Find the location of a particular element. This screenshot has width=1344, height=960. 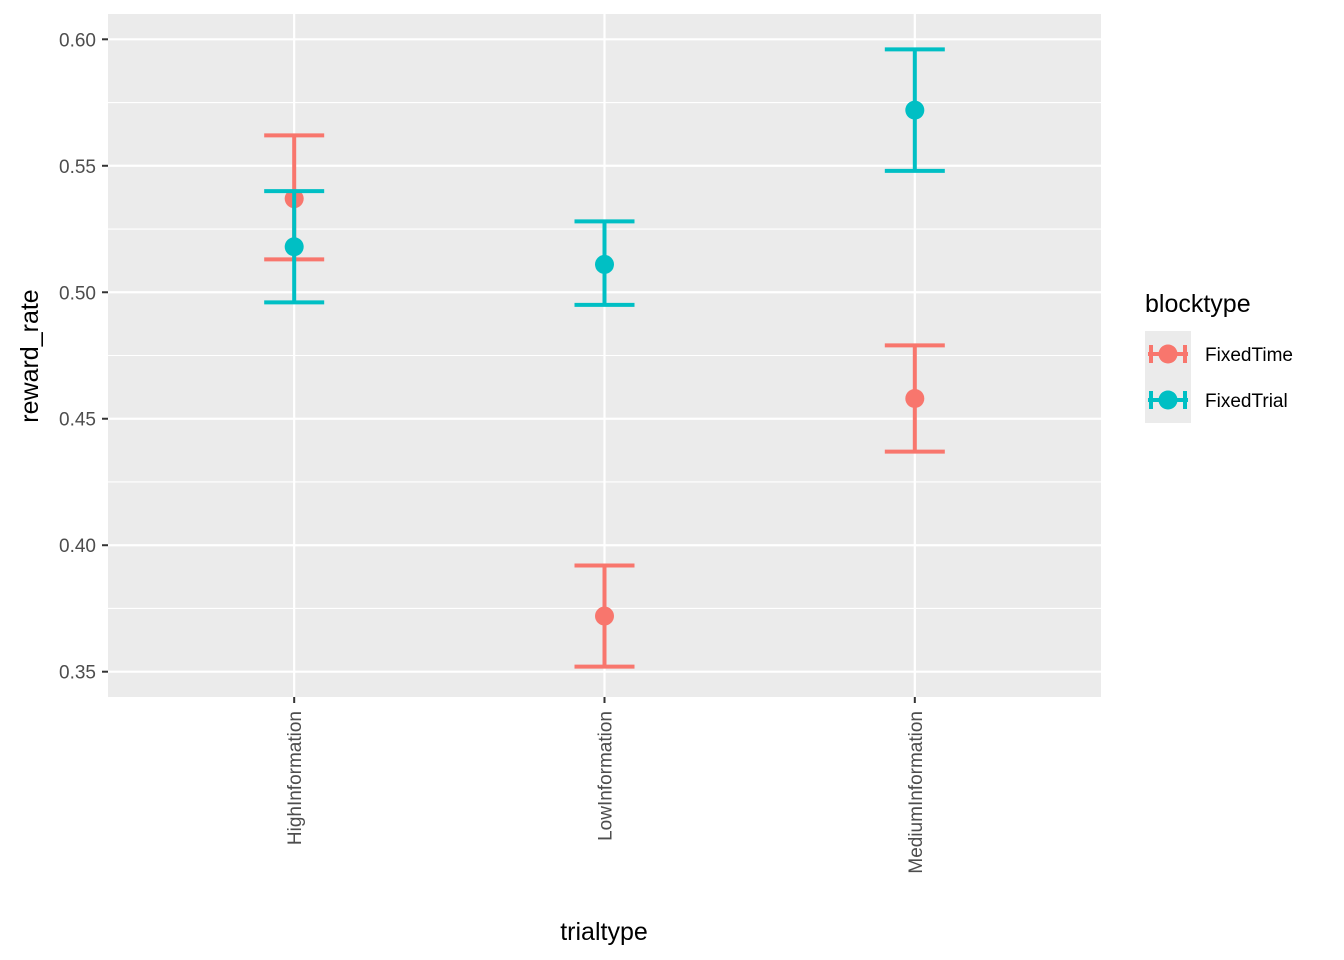

legend-title: blocktype is located at coordinates (1198, 304).